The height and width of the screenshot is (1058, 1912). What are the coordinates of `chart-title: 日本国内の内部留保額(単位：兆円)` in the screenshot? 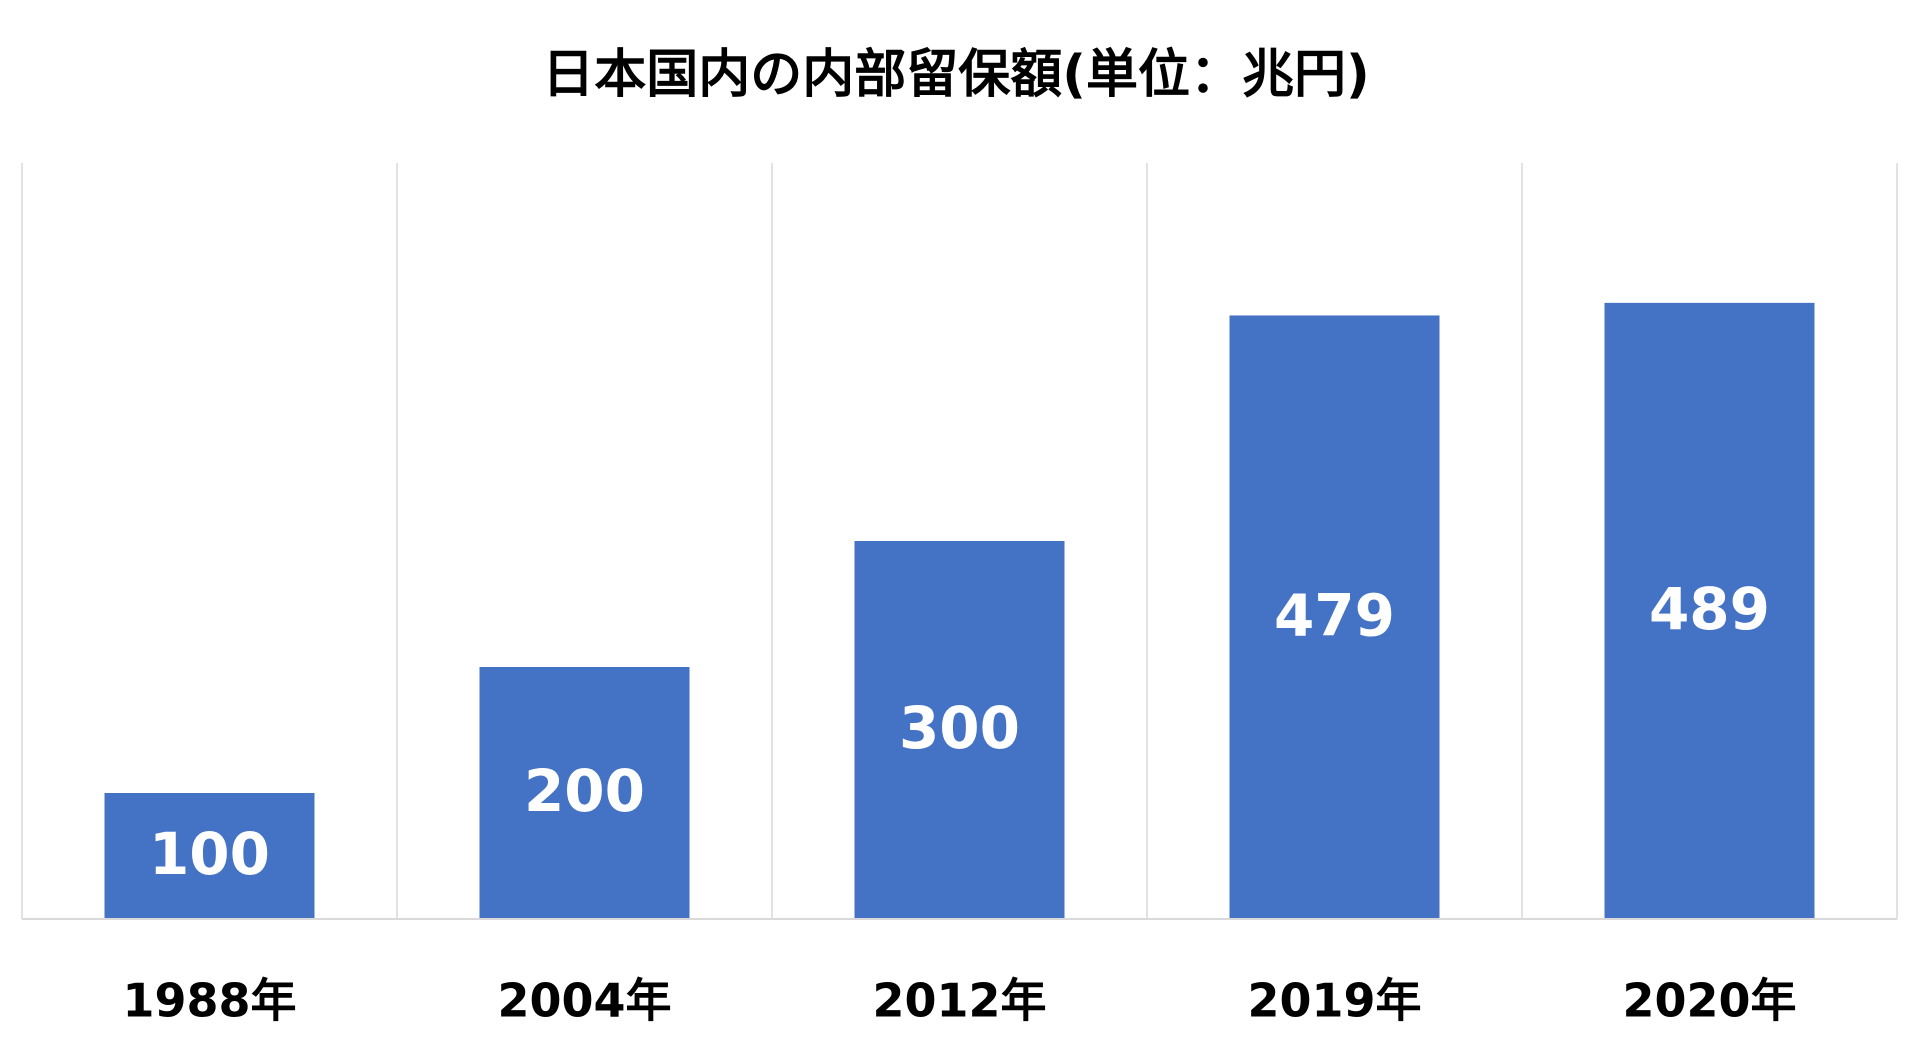 It's located at (956, 75).